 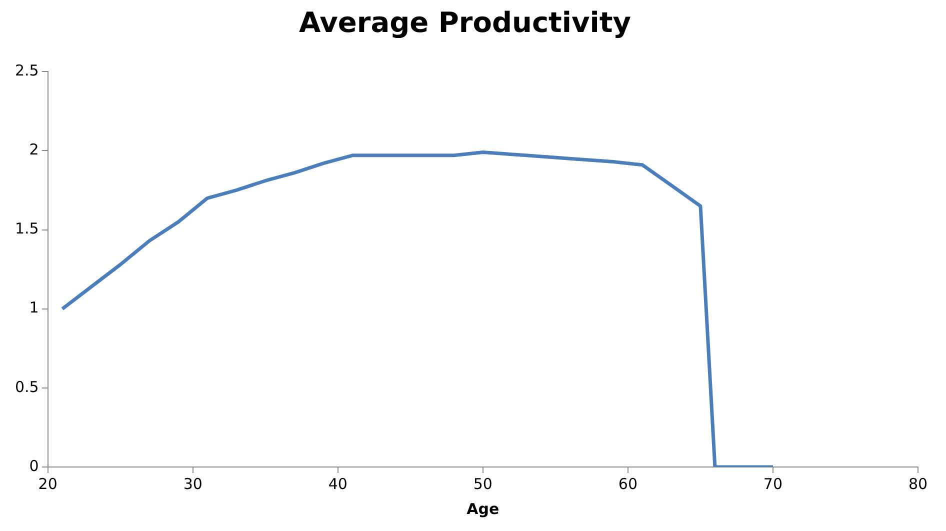 What do you see at coordinates (34, 307) in the screenshot?
I see `y-tick-label: 1` at bounding box center [34, 307].